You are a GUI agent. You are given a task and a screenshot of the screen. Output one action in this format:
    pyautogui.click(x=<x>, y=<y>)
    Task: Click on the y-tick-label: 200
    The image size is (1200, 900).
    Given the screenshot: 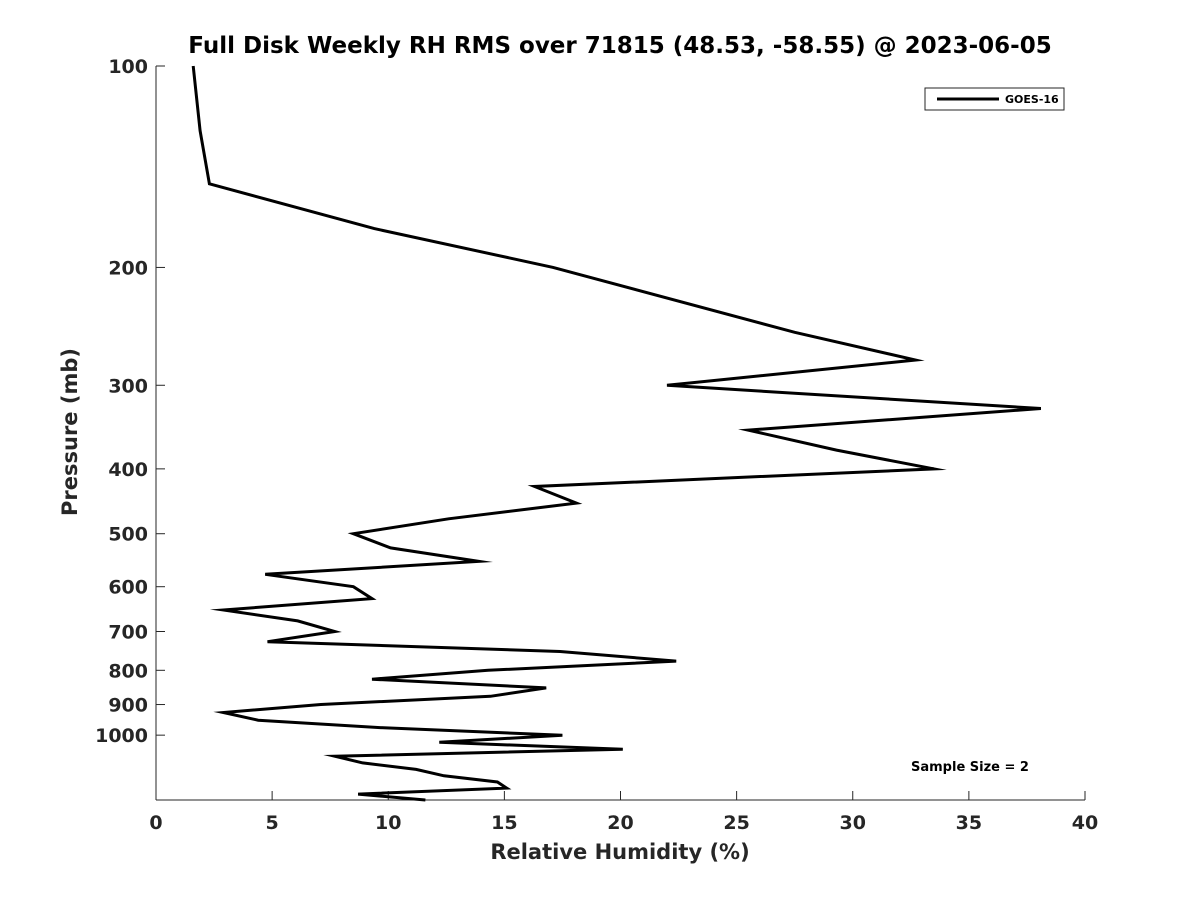 What is the action you would take?
    pyautogui.click(x=128, y=268)
    